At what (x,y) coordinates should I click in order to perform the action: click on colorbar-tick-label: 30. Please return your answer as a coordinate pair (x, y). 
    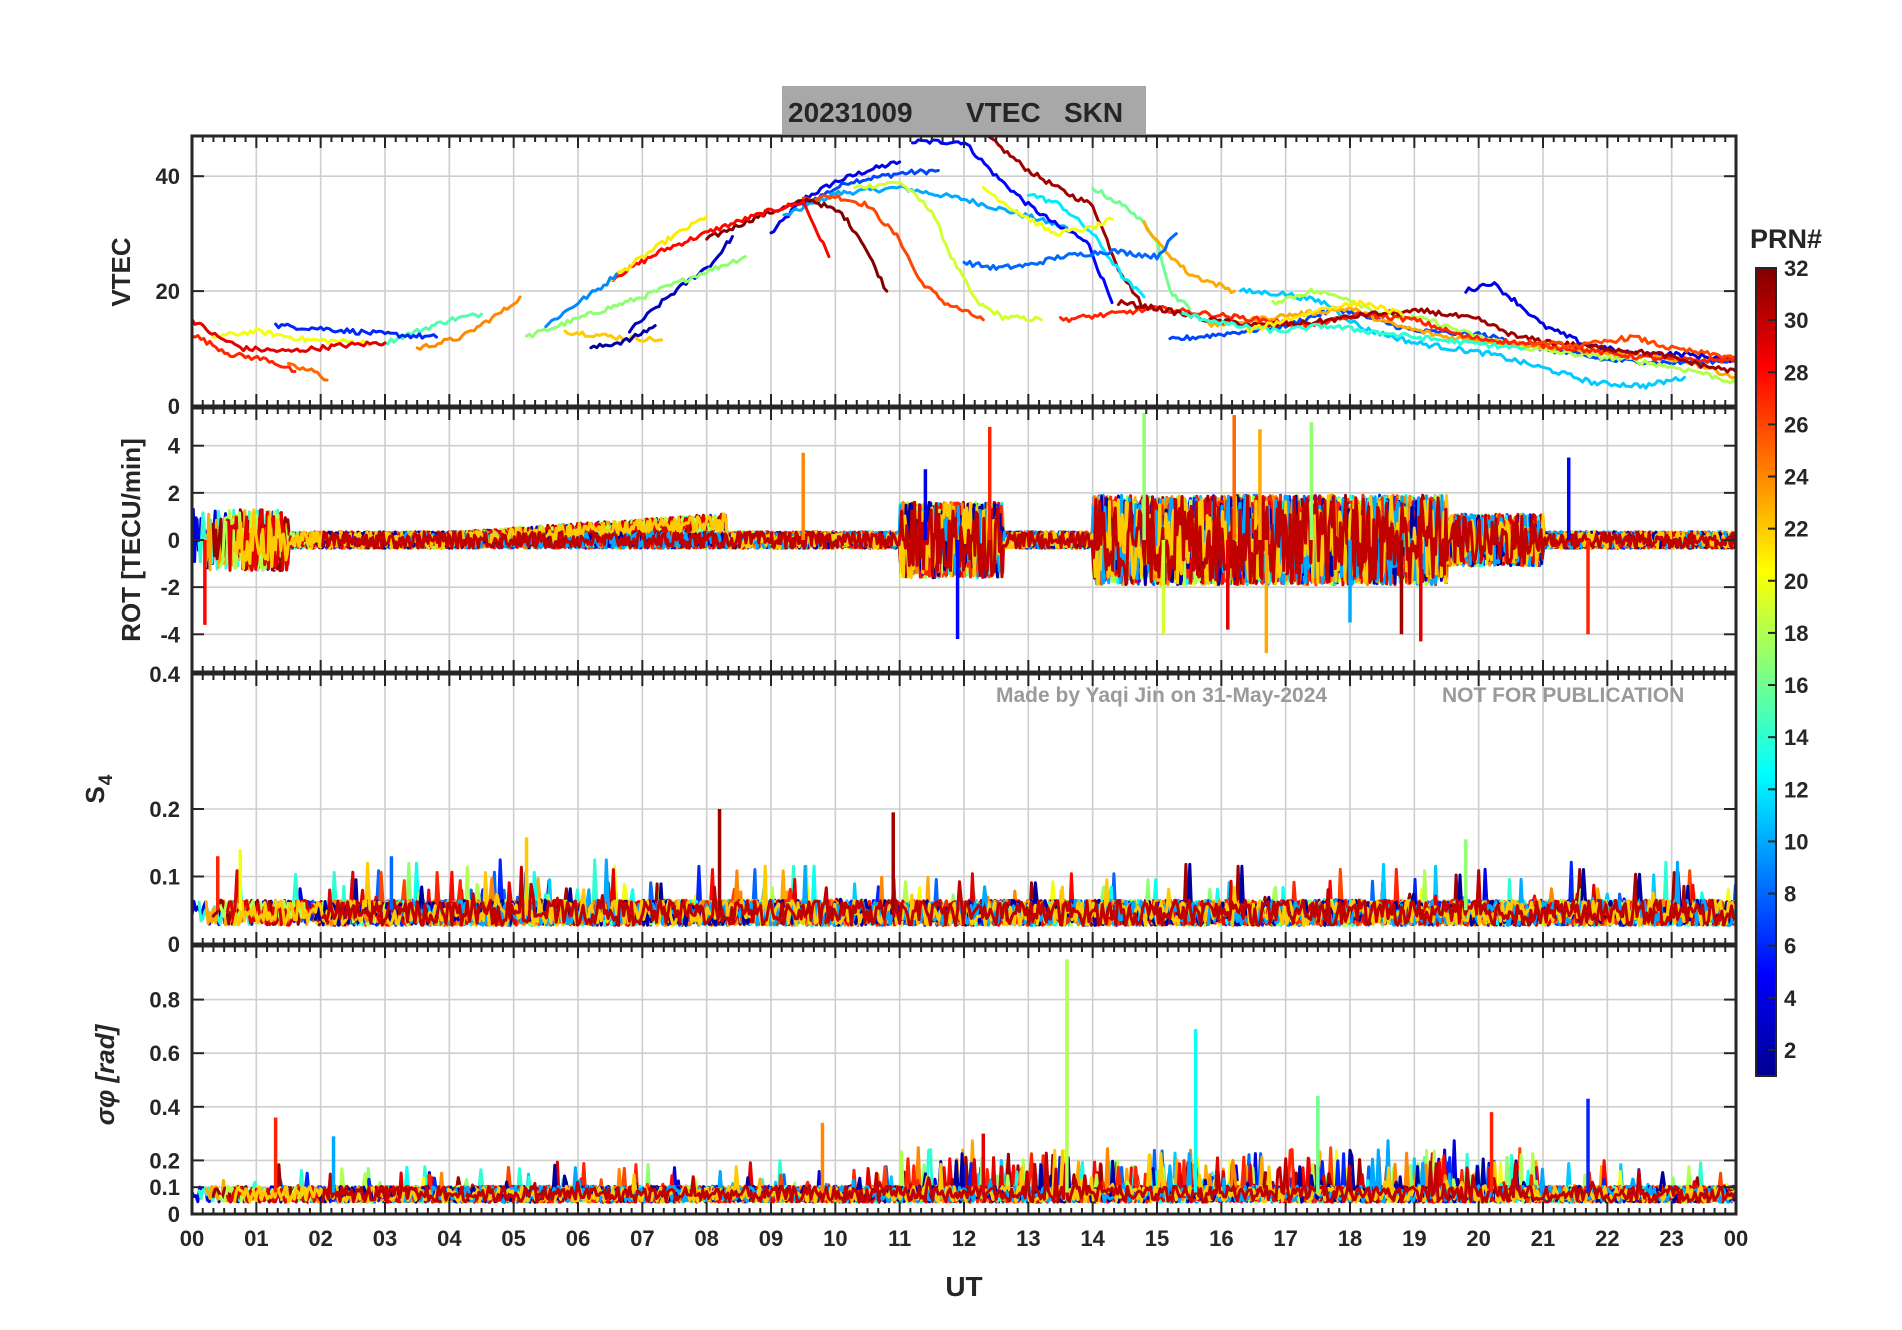
    Looking at the image, I should click on (1796, 320).